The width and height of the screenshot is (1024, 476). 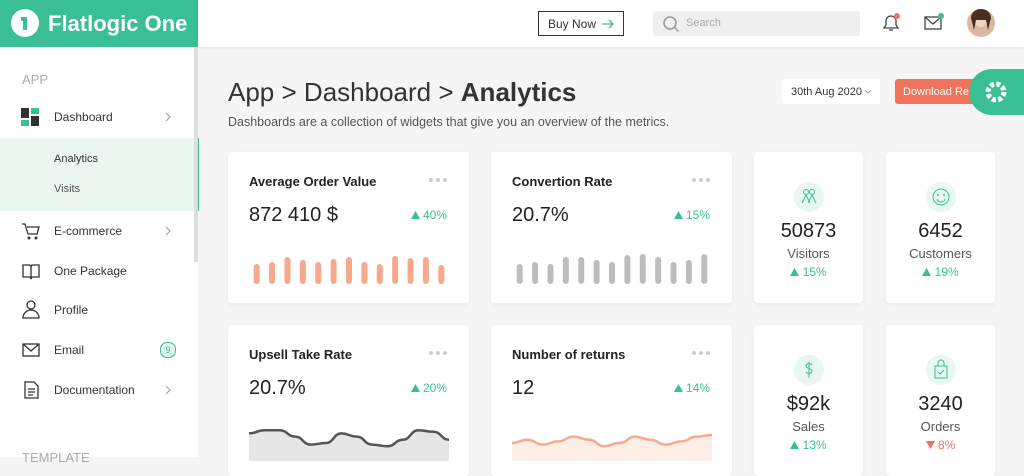 I want to click on nav-item: Dashboard, so click(x=99, y=117).